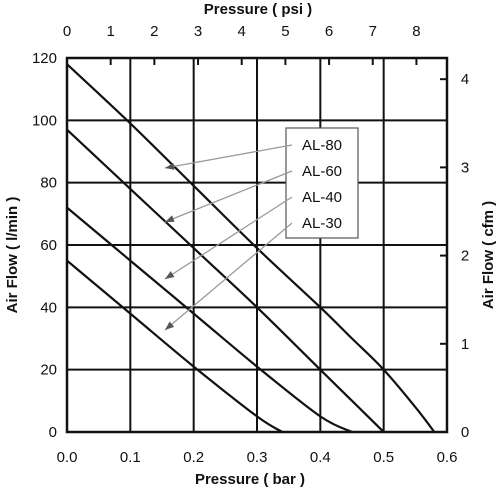 The image size is (500, 495). I want to click on legend-entry-al-40: AL-40, so click(322, 197).